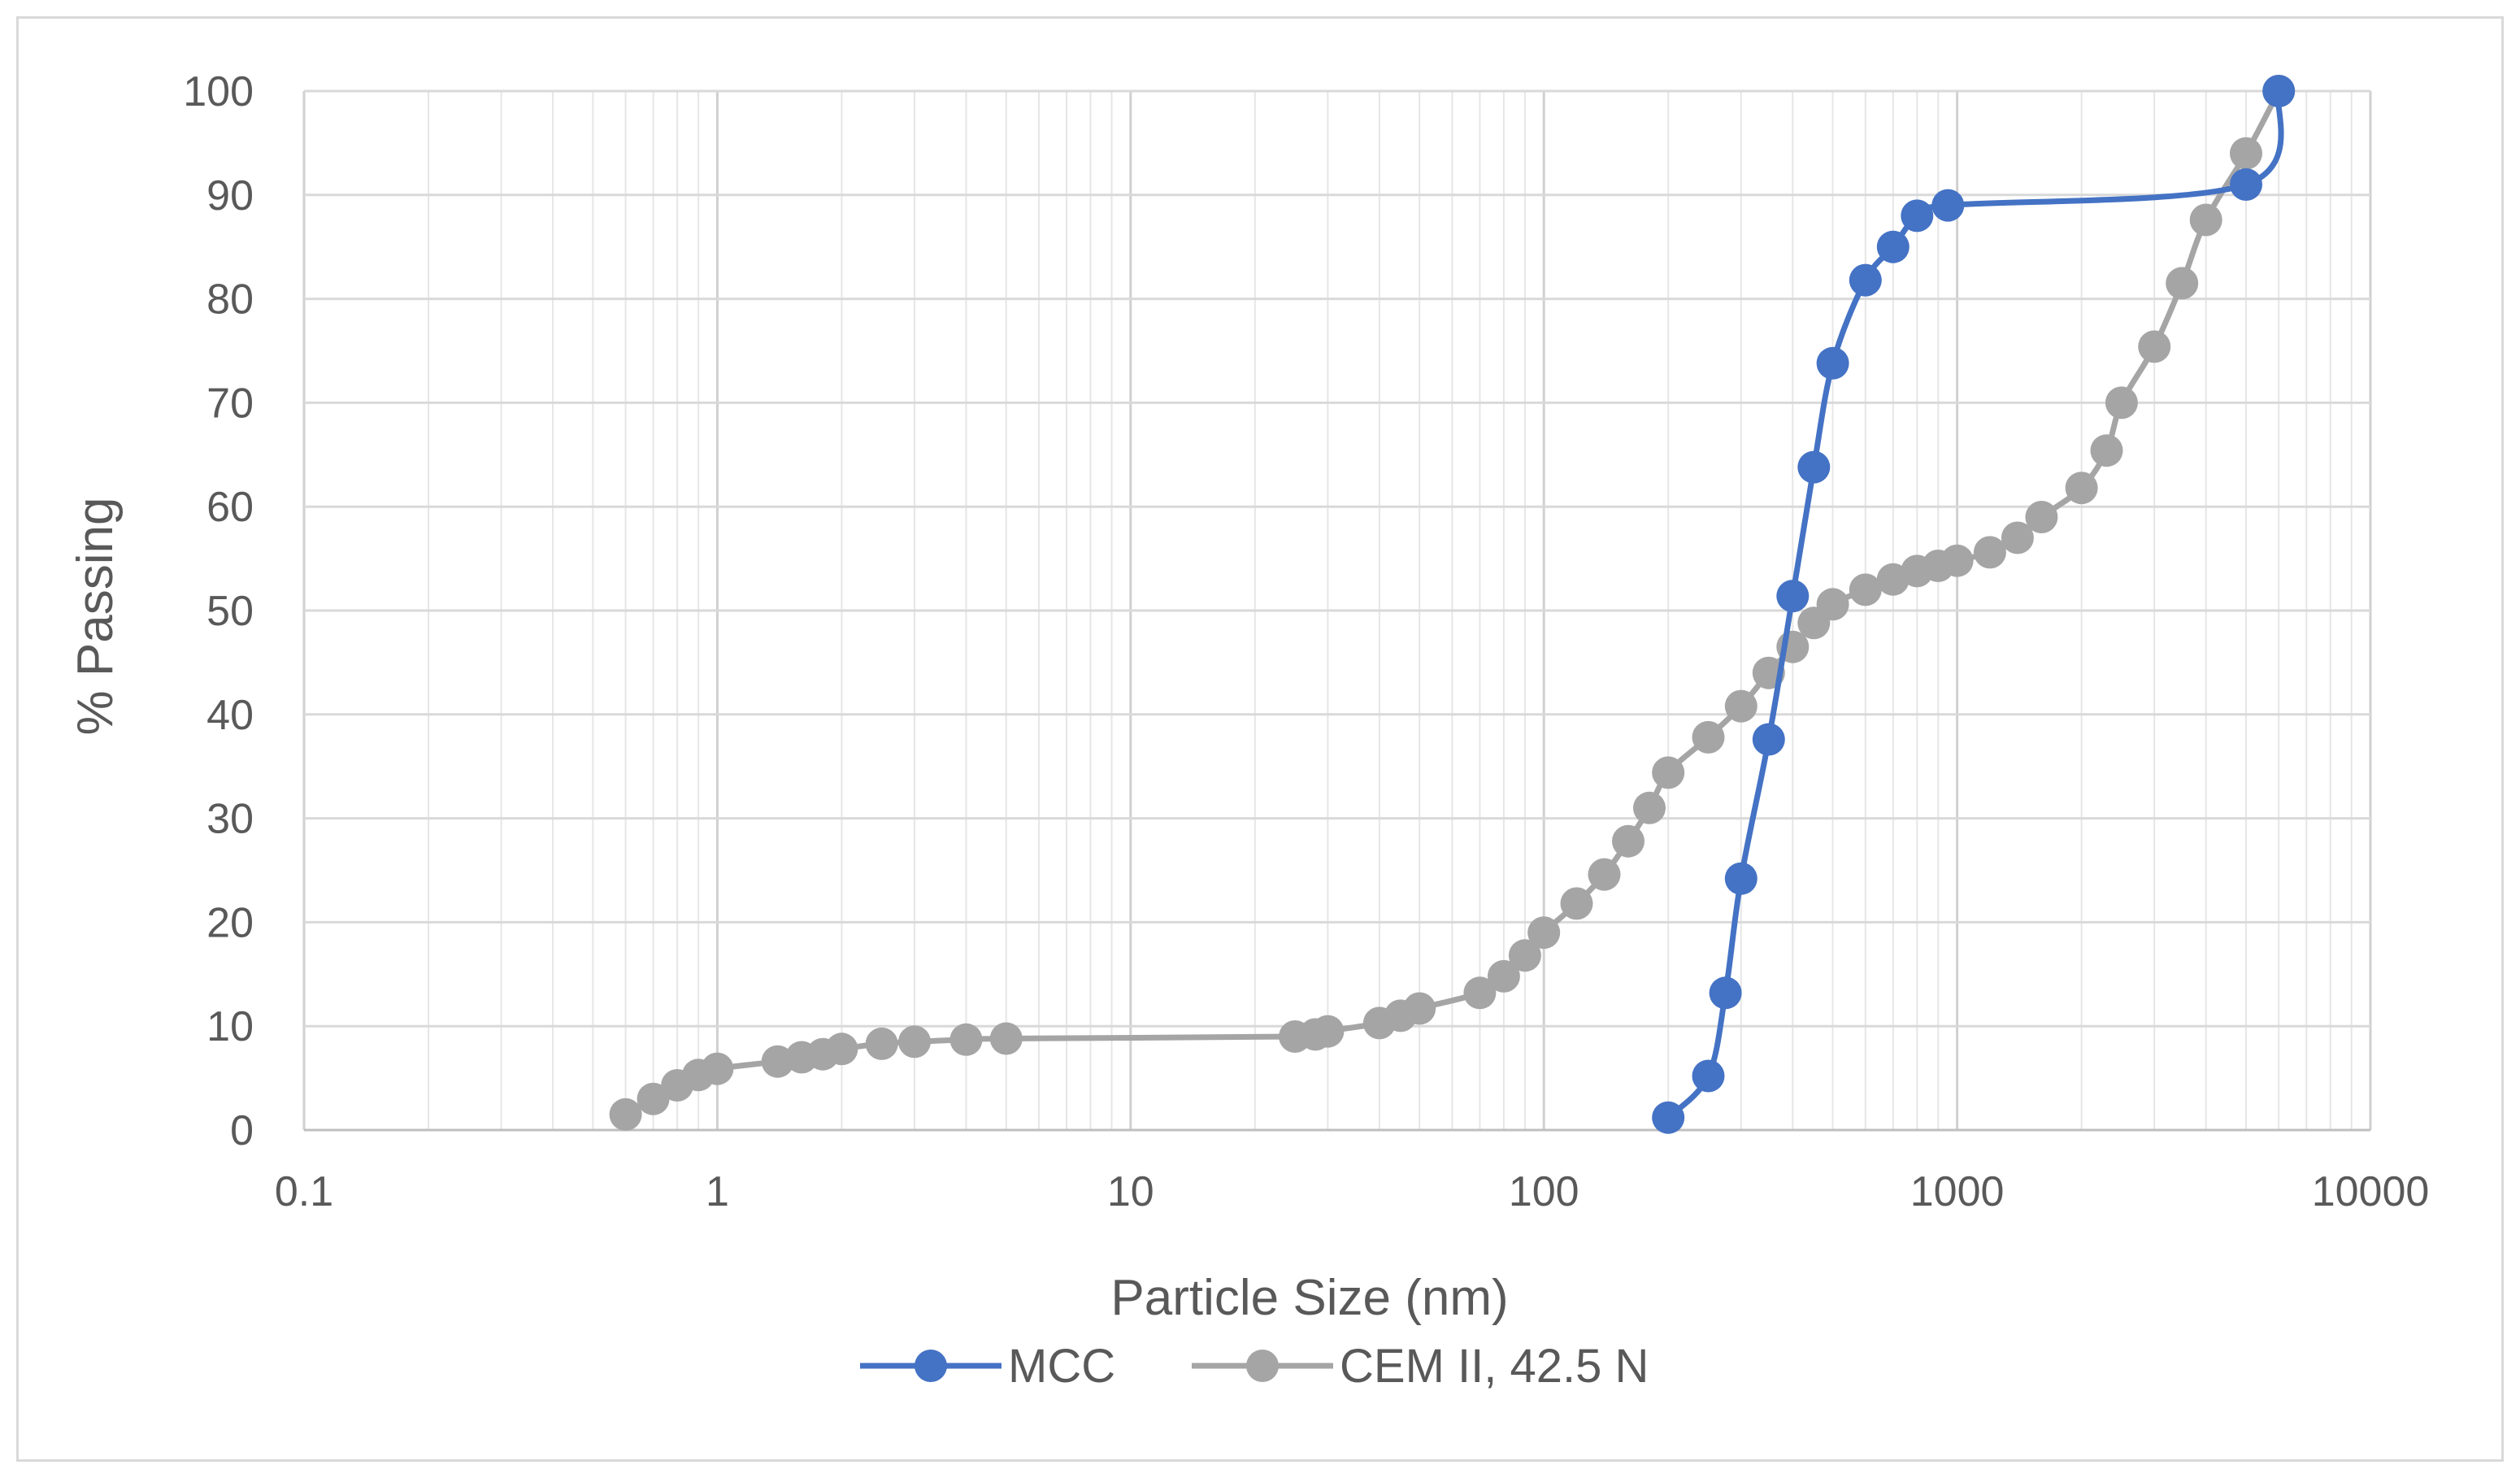  What do you see at coordinates (230, 300) in the screenshot?
I see `y-tick-label: 80` at bounding box center [230, 300].